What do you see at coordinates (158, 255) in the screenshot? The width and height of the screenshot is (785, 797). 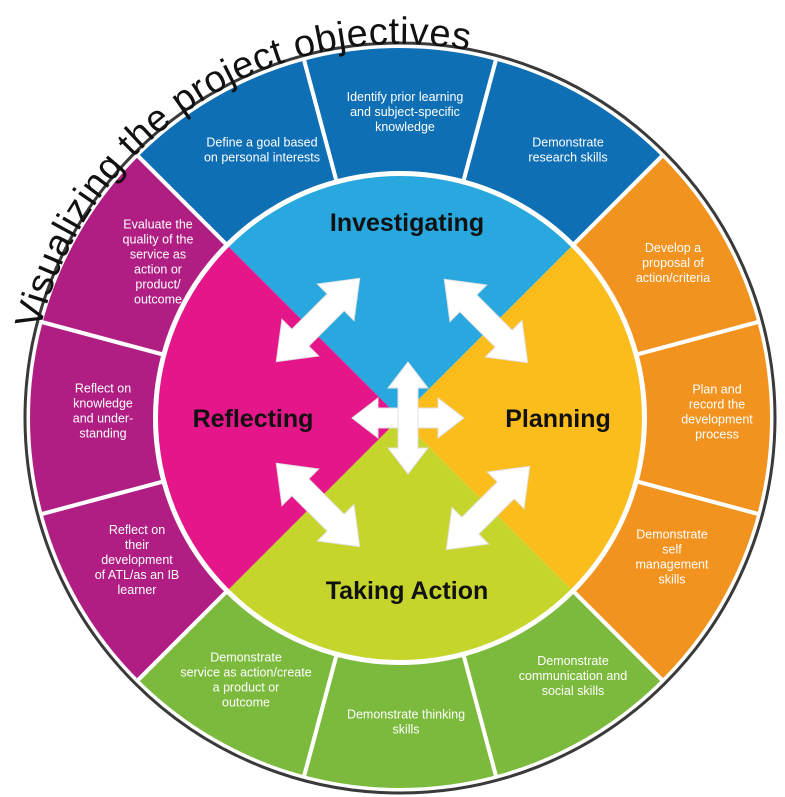 I see `objective-line: service as` at bounding box center [158, 255].